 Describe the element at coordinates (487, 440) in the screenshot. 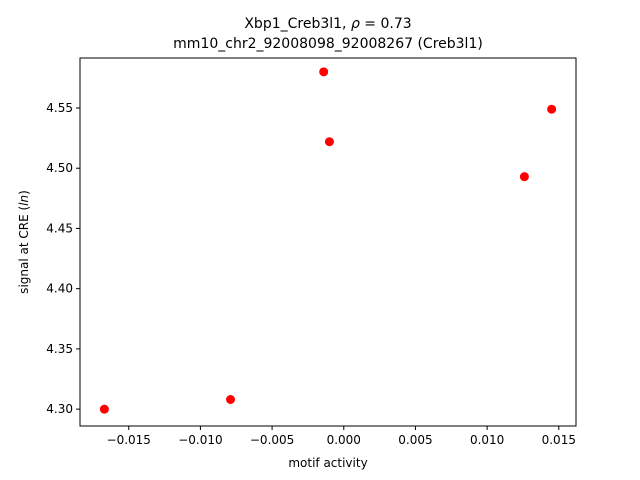

I see `x-tick-label: 0.010` at that location.